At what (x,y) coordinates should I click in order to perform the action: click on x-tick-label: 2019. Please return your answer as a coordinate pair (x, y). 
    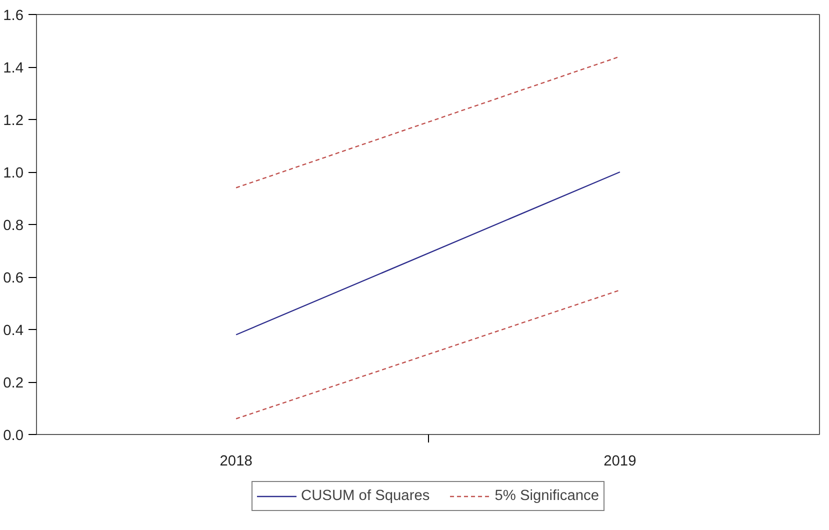
    Looking at the image, I should click on (620, 462).